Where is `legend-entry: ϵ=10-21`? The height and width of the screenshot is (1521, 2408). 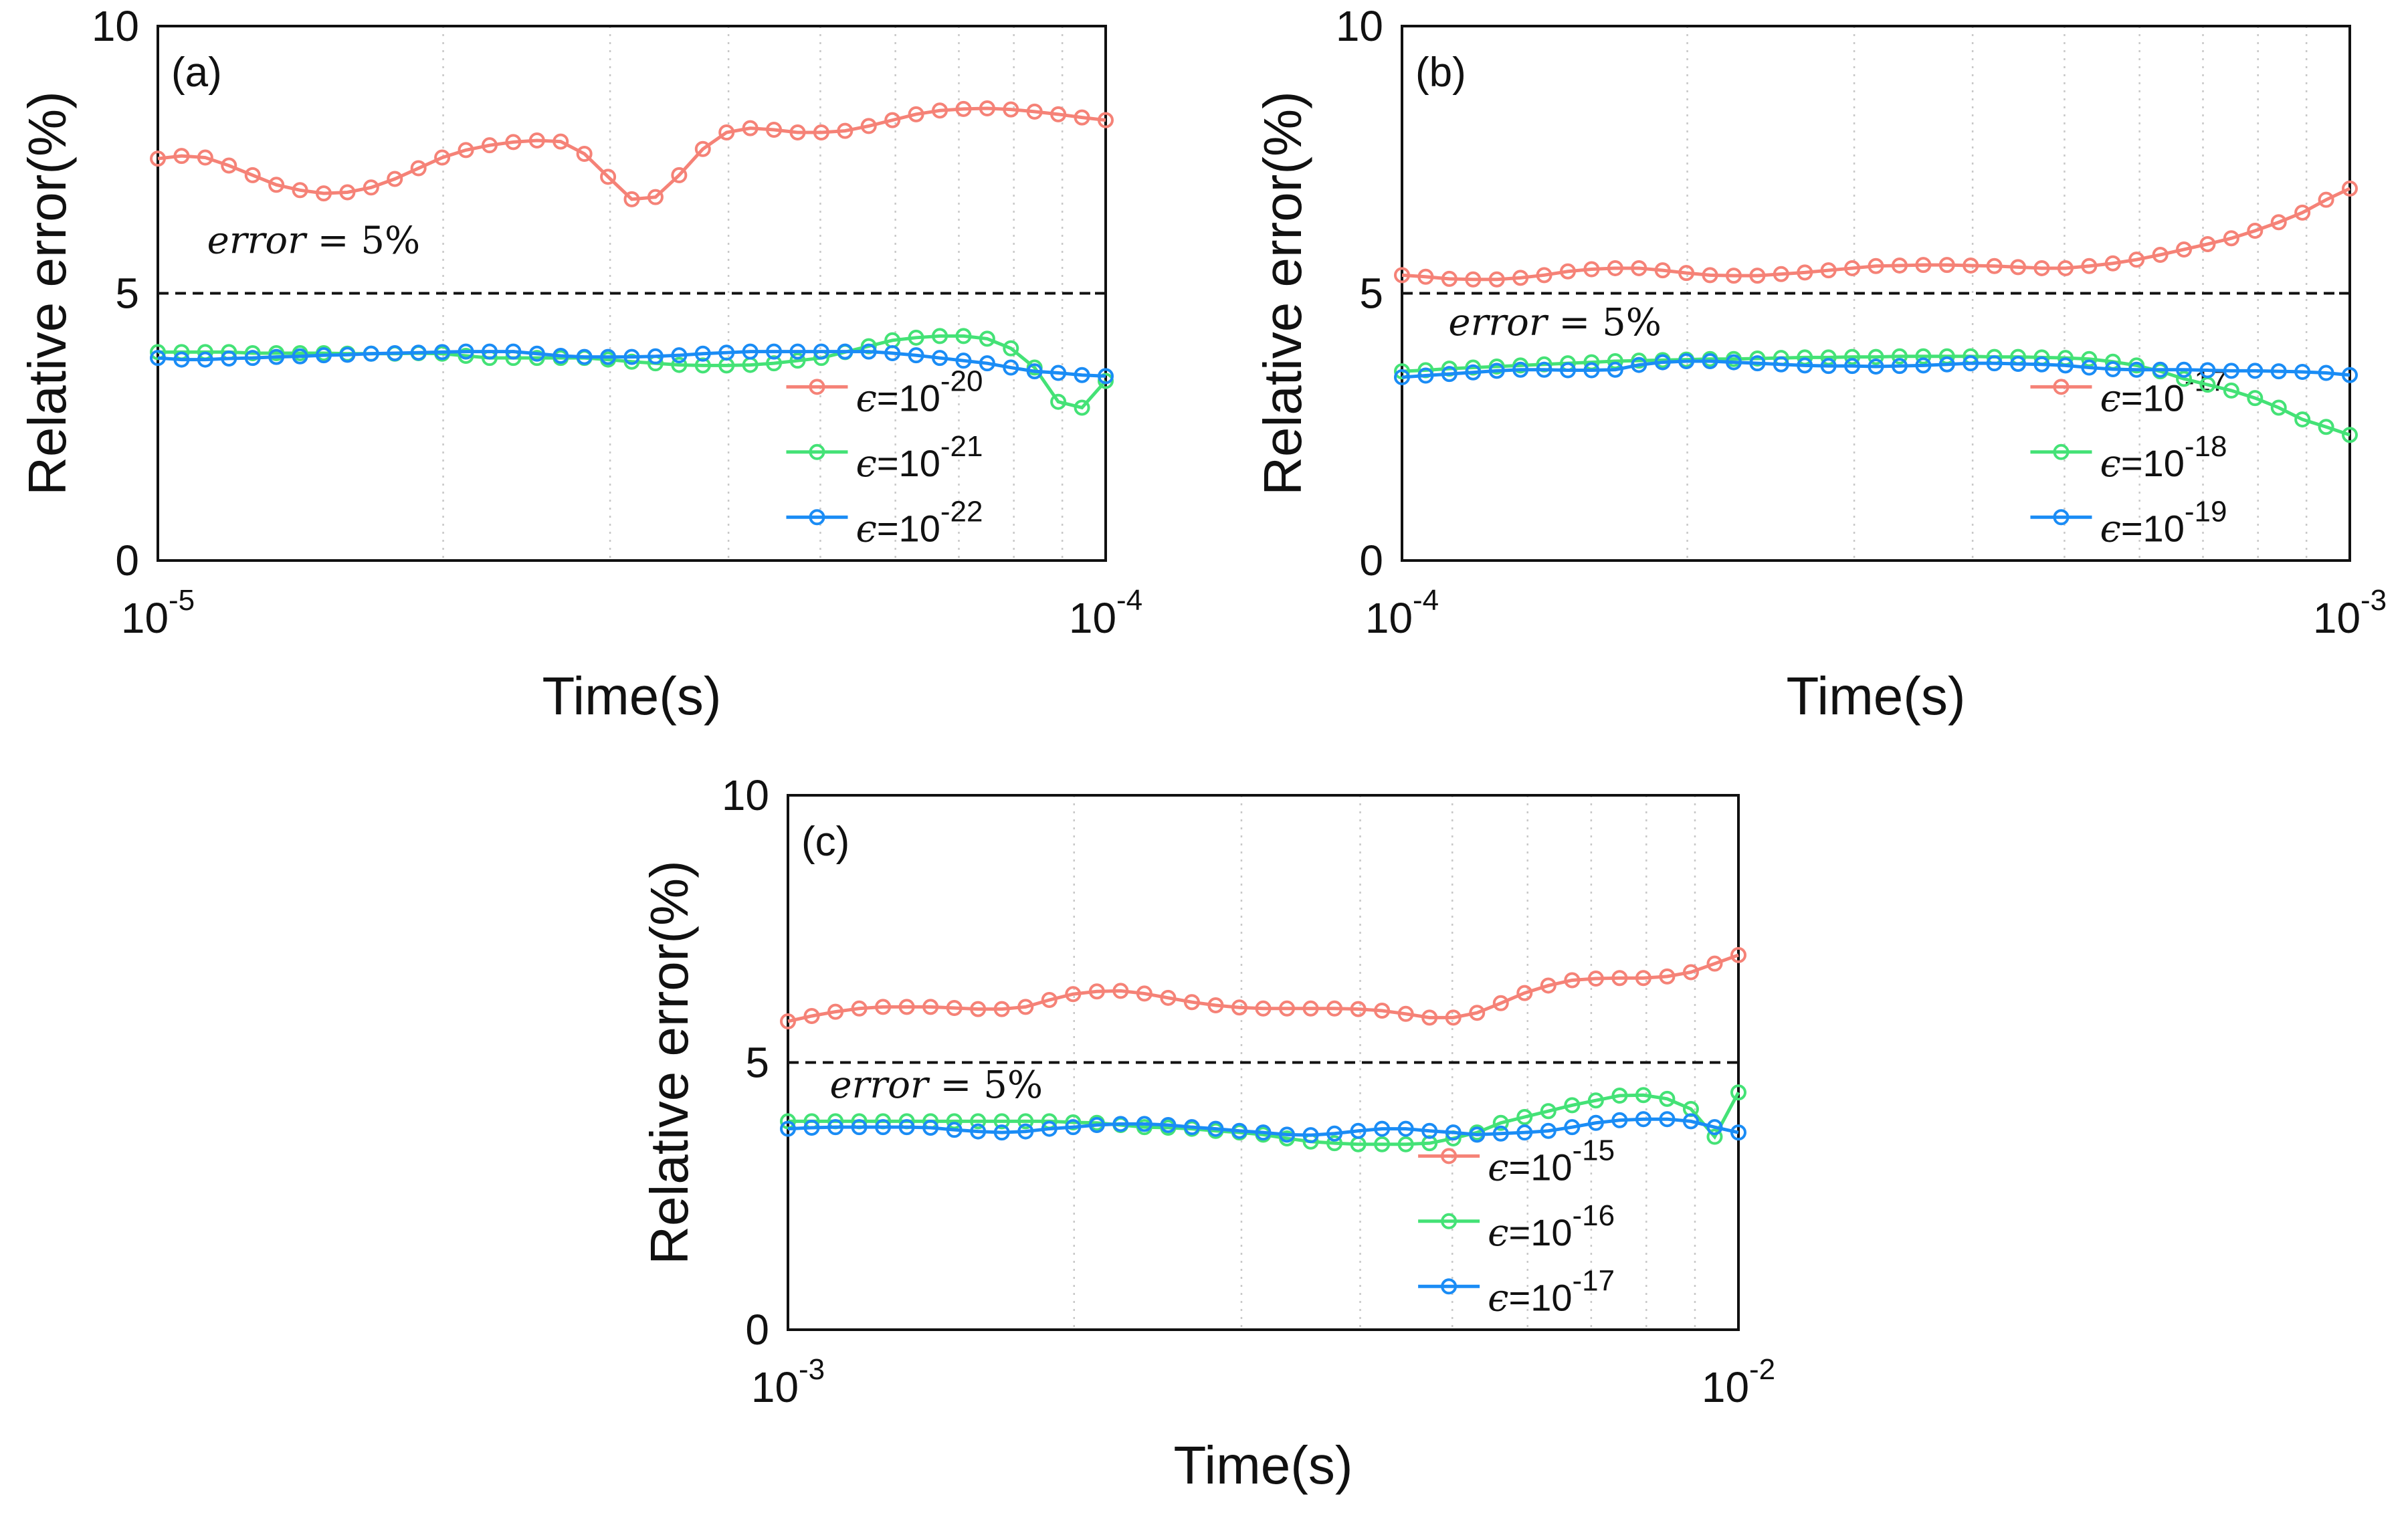
legend-entry: ϵ=10-21 is located at coordinates (884, 458).